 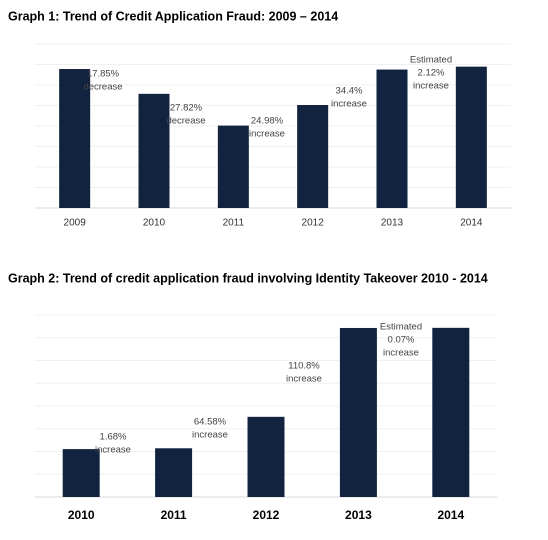 I want to click on annotation: 17.85%, so click(x=103, y=74).